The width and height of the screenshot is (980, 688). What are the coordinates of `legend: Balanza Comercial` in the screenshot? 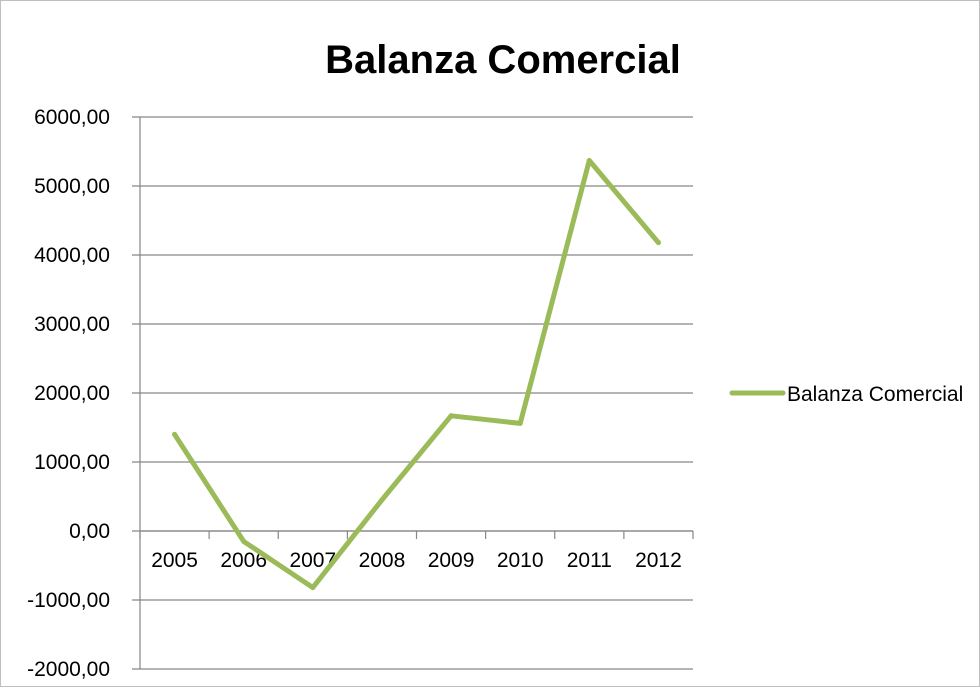 It's located at (846, 394).